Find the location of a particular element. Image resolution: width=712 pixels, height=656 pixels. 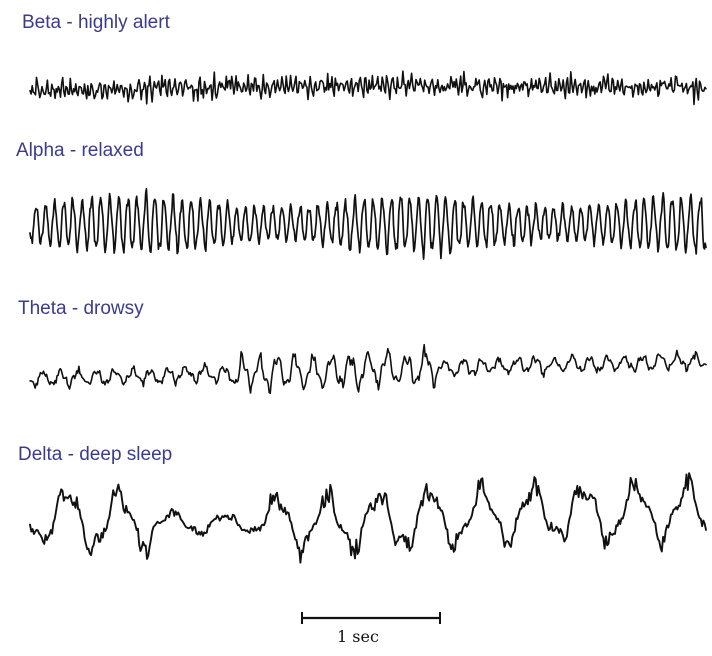

beta-wave-trace is located at coordinates (368, 88).